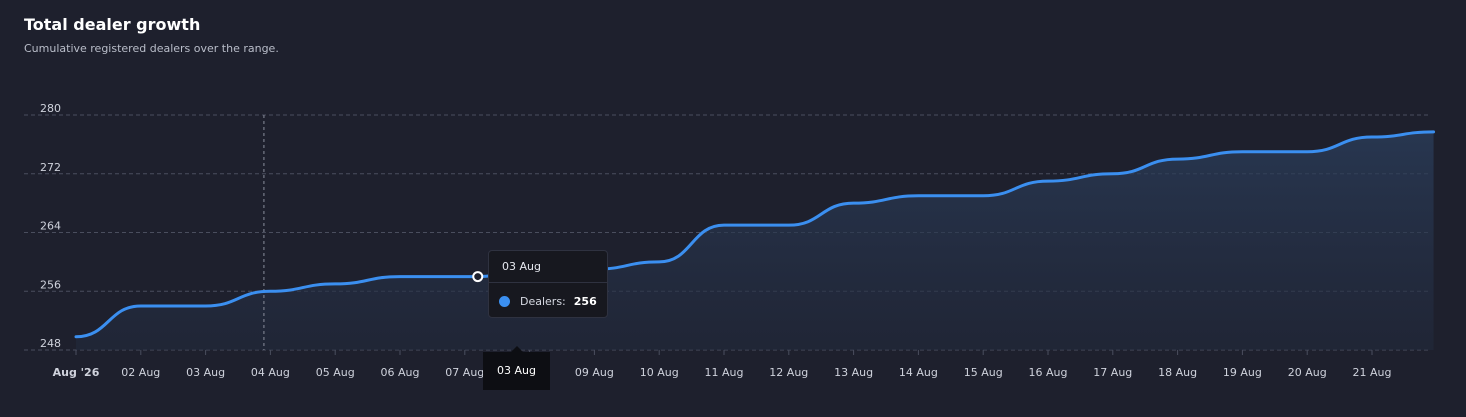 This screenshot has height=417, width=1466. I want to click on data-tooltip: 03 Aug Dealers: 256, so click(548, 284).